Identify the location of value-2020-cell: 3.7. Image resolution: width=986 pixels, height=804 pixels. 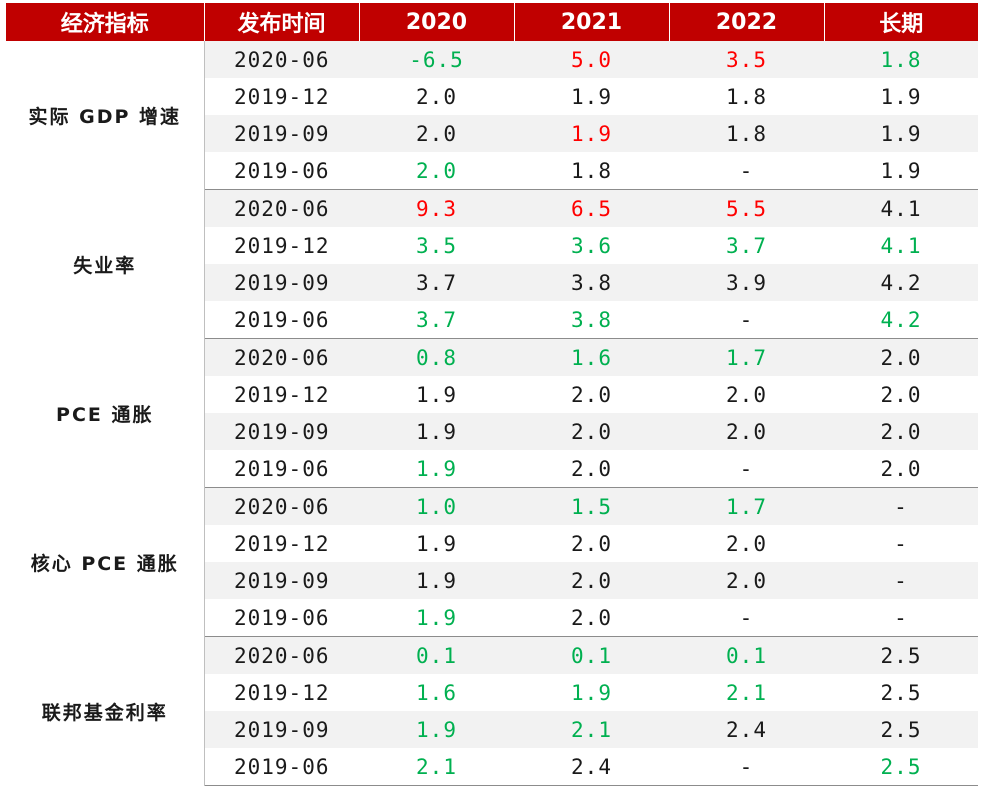
(436, 282).